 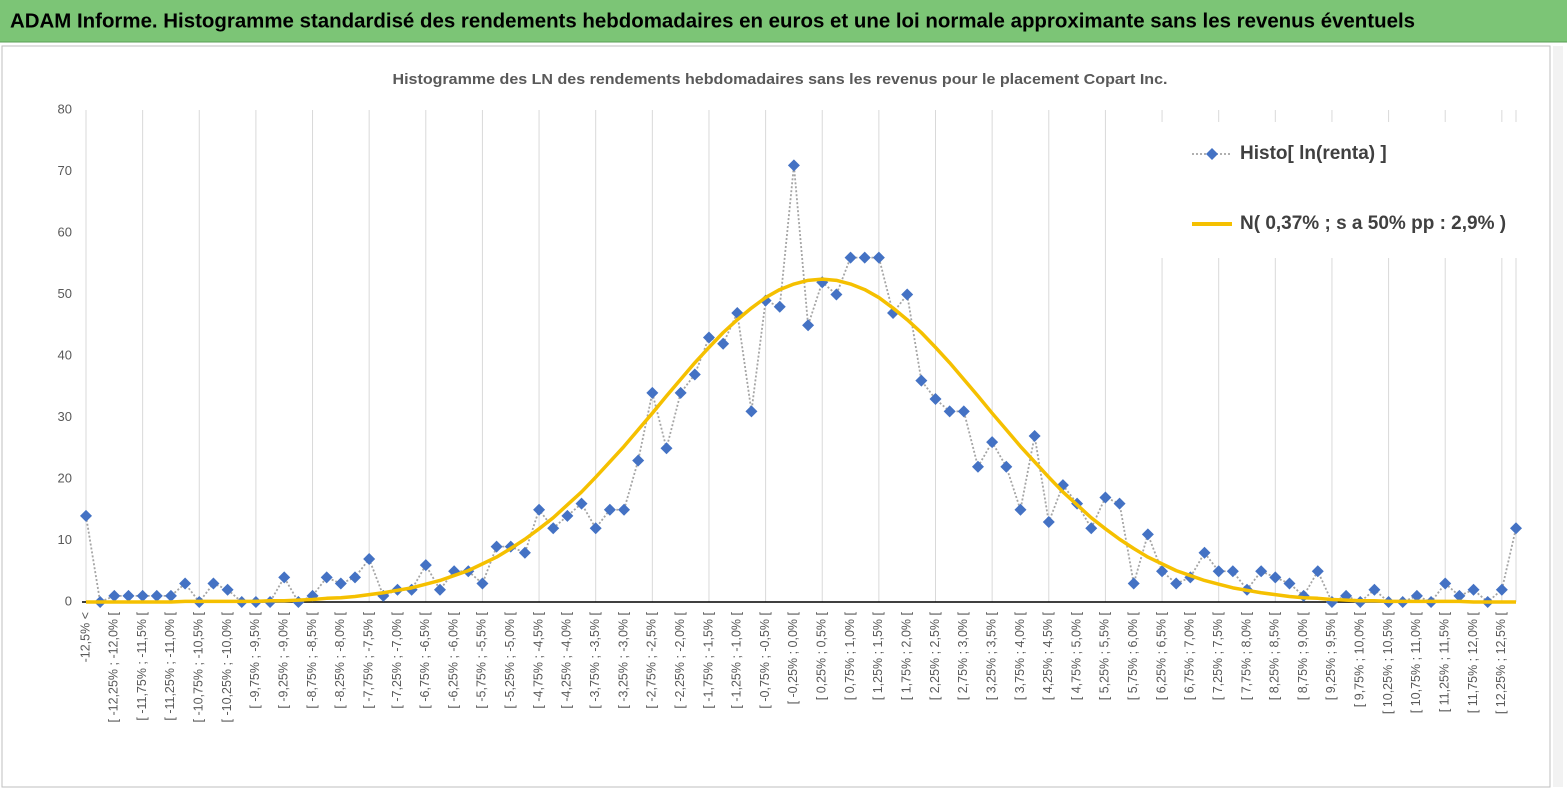 What do you see at coordinates (935, 655) in the screenshot?
I see `x-tick-label: [ 2,25% ; 2,5% [` at bounding box center [935, 655].